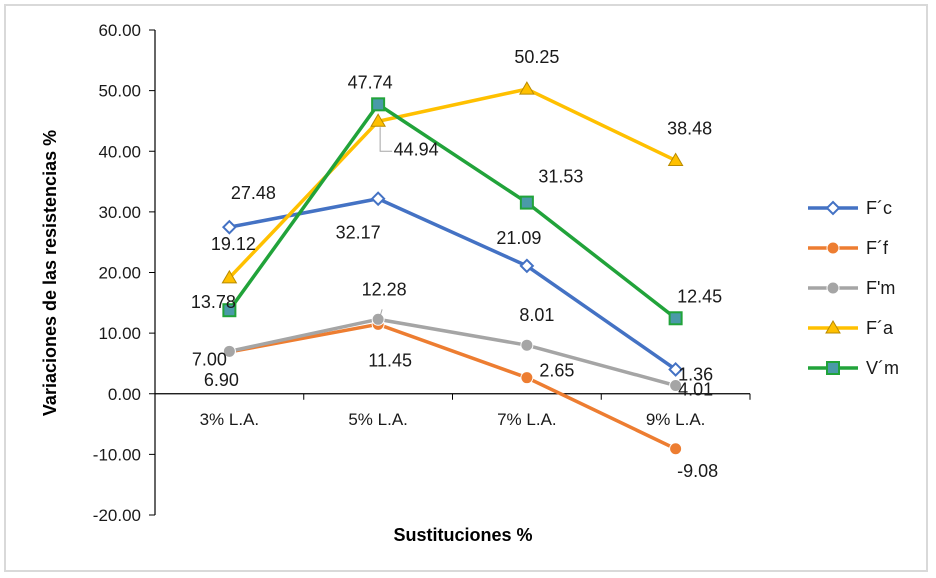 The width and height of the screenshot is (936, 578). What do you see at coordinates (695, 389) in the screenshot?
I see `data-label: 4.01` at bounding box center [695, 389].